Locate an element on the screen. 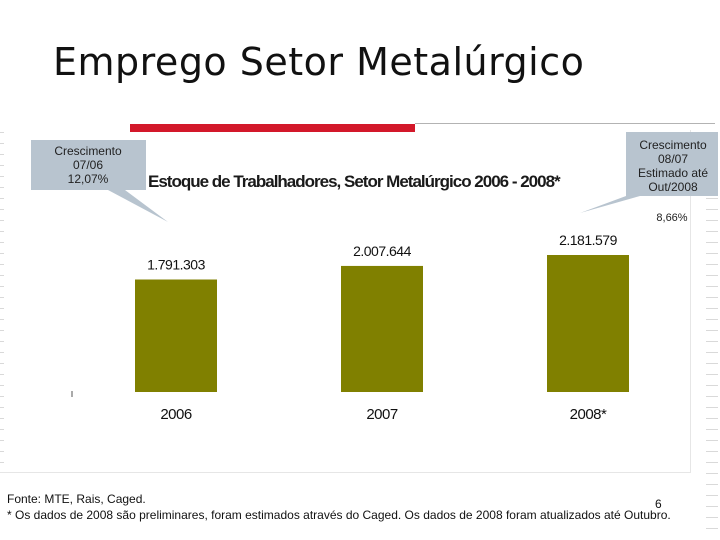  callout-right-line-4: Out/2008 is located at coordinates (673, 187).